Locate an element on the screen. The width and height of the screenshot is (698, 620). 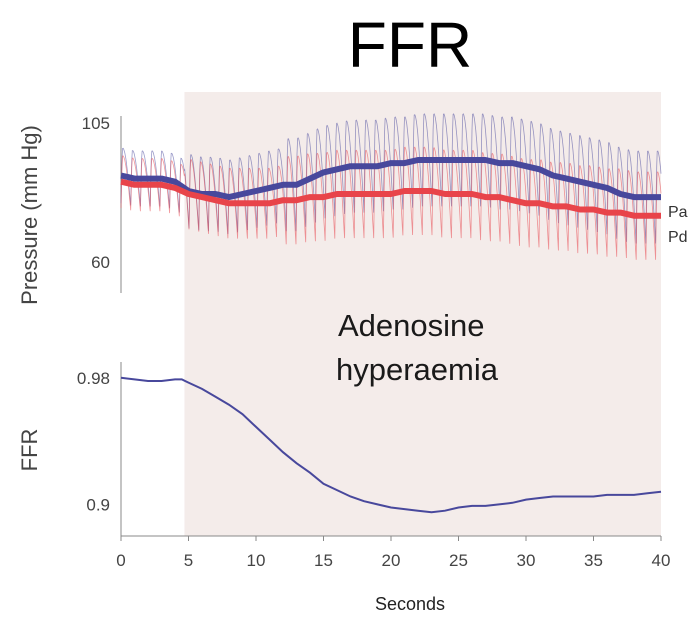
series-label-pa: Pa is located at coordinates (678, 212).